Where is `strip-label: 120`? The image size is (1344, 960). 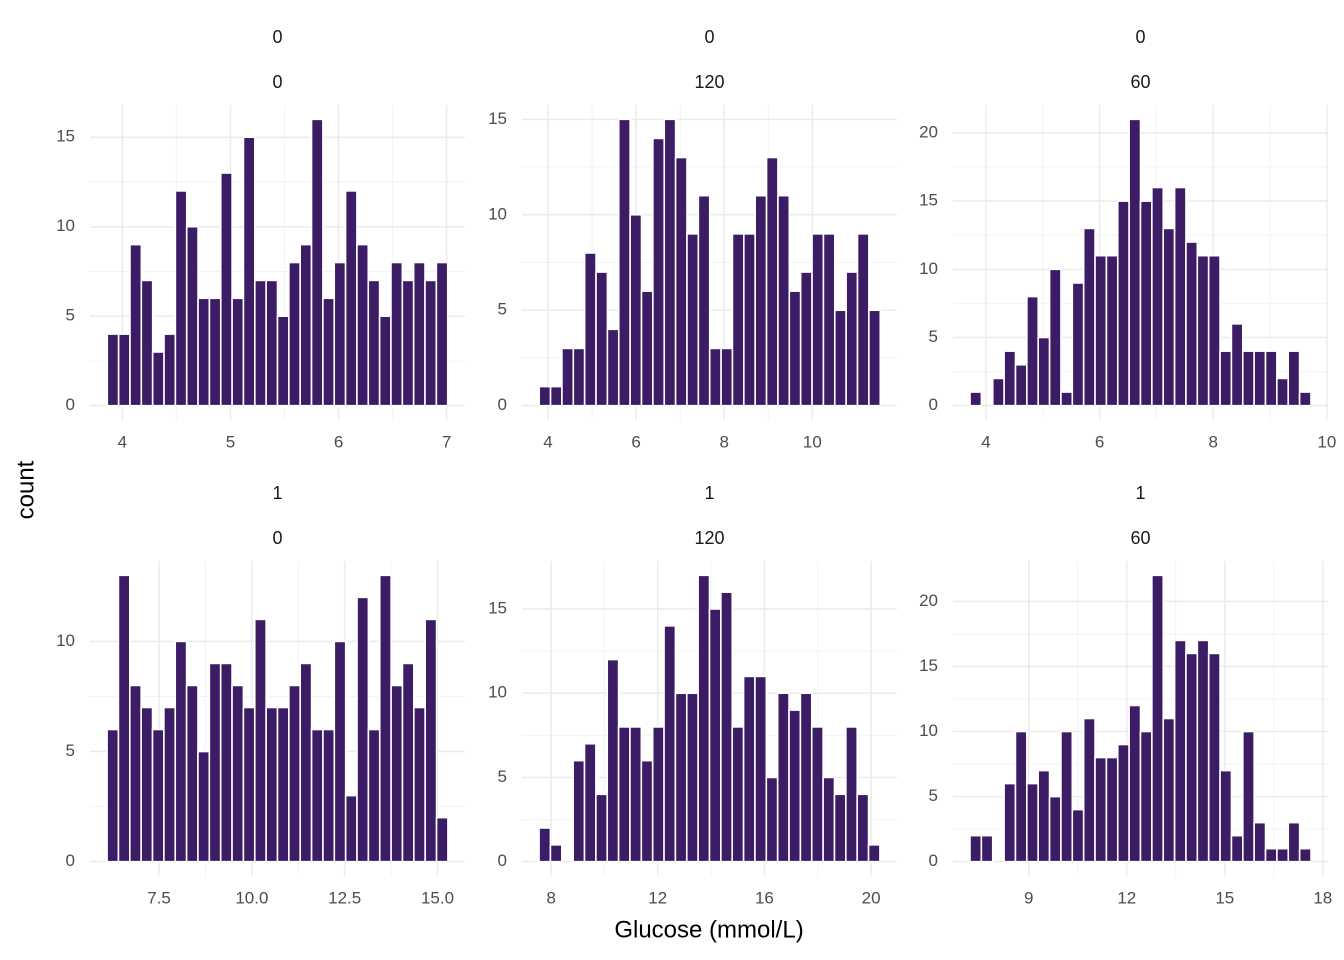 strip-label: 120 is located at coordinates (709, 538).